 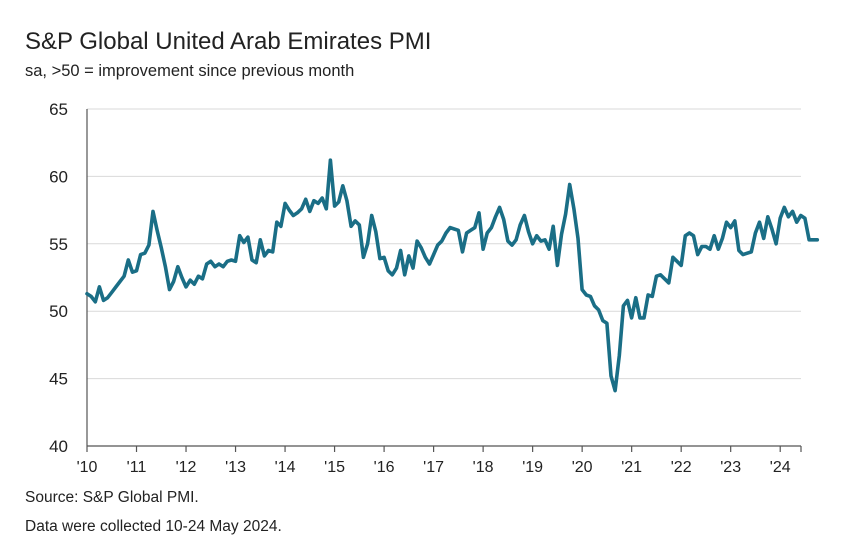 What do you see at coordinates (483, 467) in the screenshot?
I see `x-tick-label: '18` at bounding box center [483, 467].